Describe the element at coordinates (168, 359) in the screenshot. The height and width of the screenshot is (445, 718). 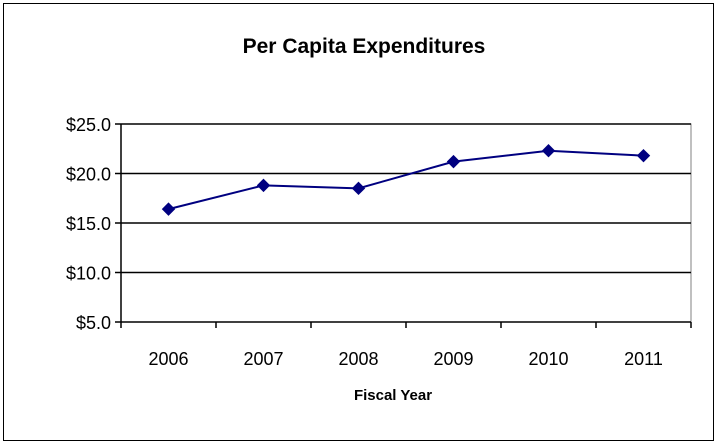
I see `x-tick-label: 2006` at that location.